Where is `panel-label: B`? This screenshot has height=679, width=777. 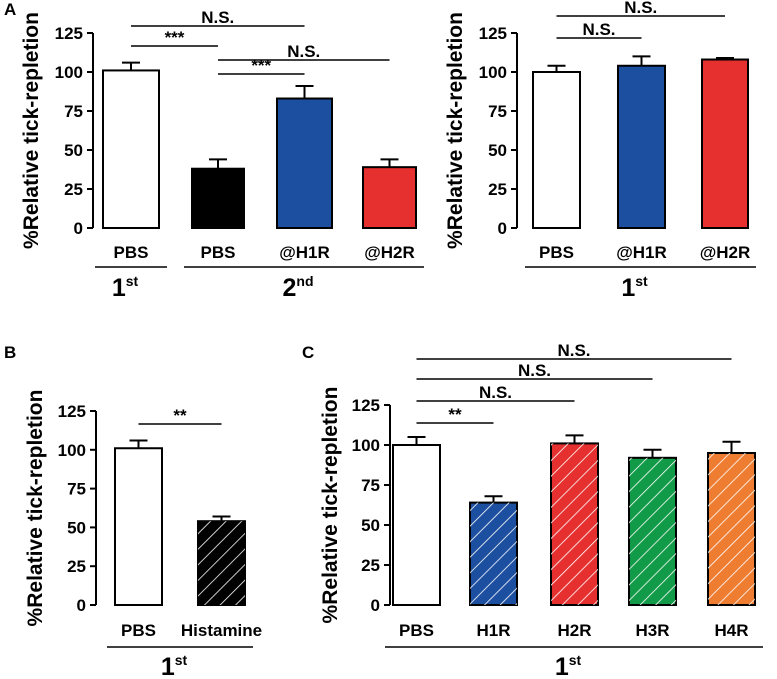
panel-label: B is located at coordinates (10, 352).